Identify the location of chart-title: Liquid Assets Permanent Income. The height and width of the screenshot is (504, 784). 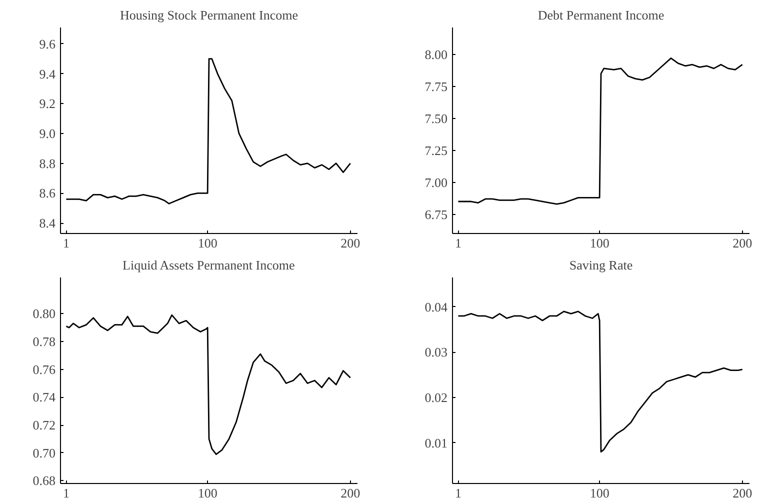
(208, 265).